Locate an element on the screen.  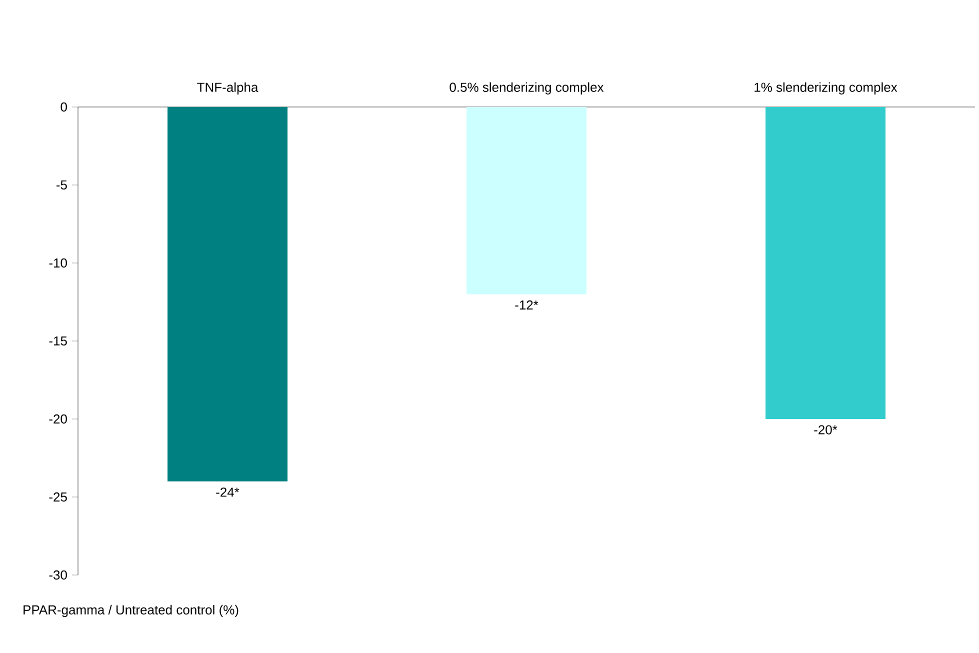
data-label: -20* is located at coordinates (826, 429).